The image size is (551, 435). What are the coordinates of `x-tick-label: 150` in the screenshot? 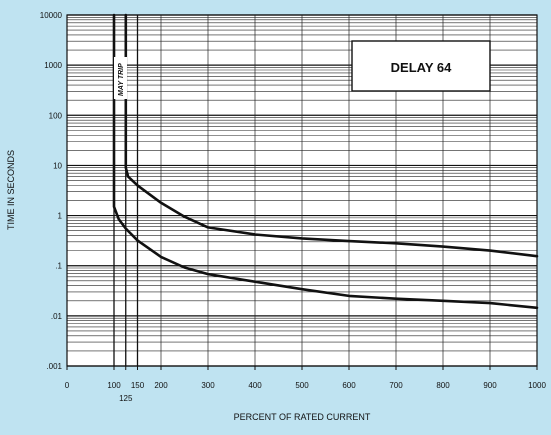 It's located at (138, 385).